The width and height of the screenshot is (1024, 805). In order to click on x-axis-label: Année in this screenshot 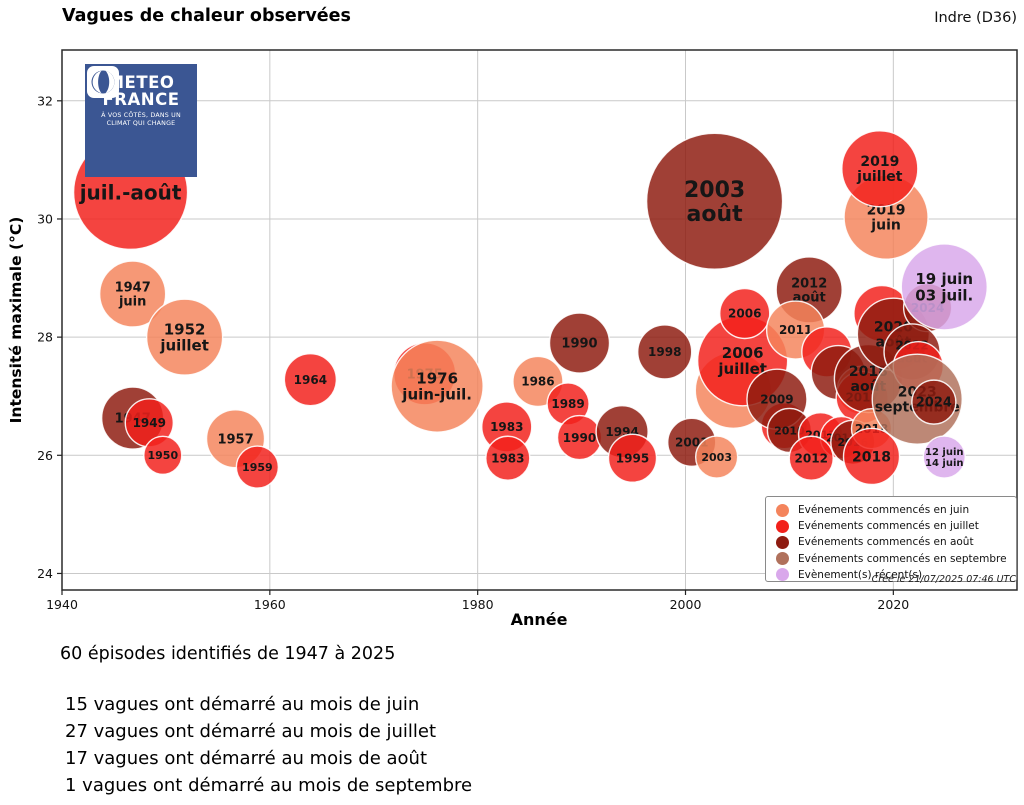, I will do `click(539, 619)`.